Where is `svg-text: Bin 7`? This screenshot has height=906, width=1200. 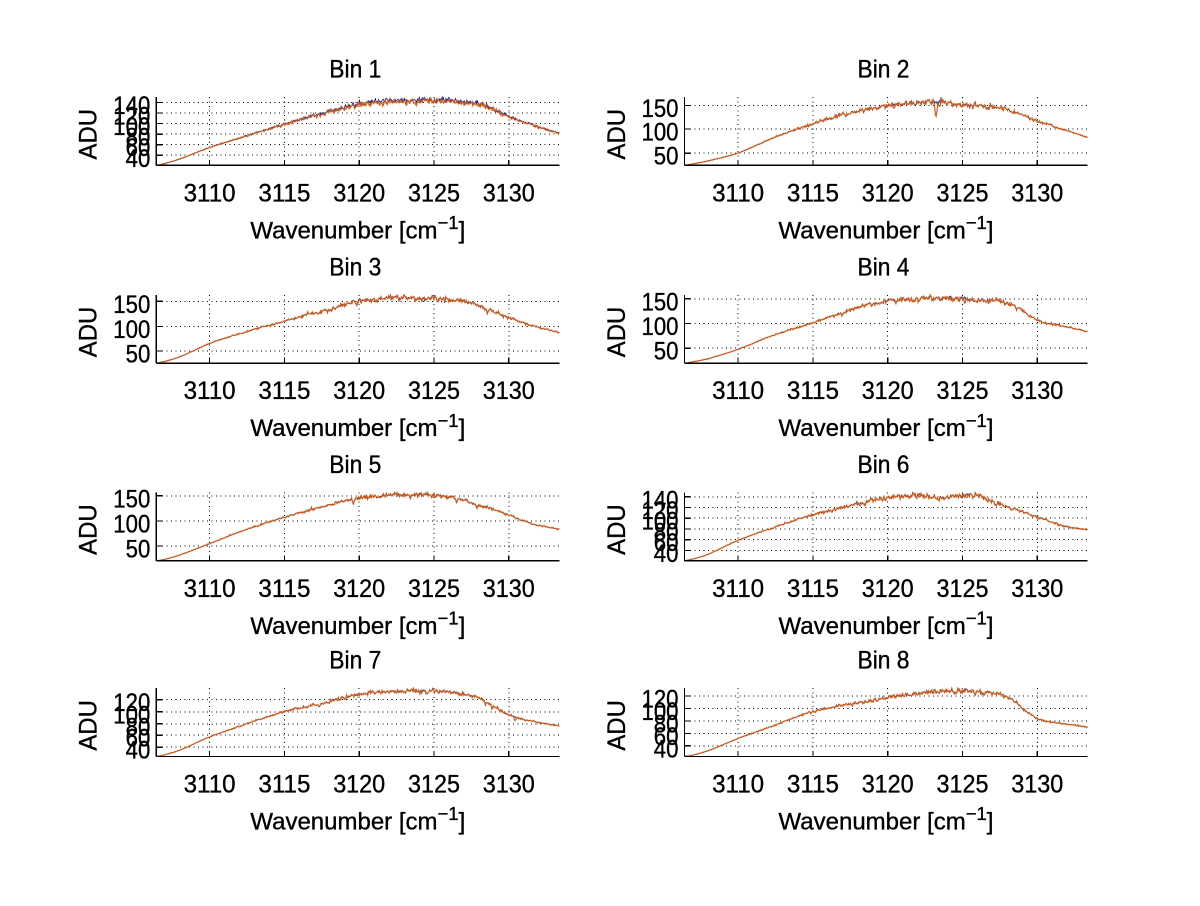 svg-text: Bin 7 is located at coordinates (355, 661).